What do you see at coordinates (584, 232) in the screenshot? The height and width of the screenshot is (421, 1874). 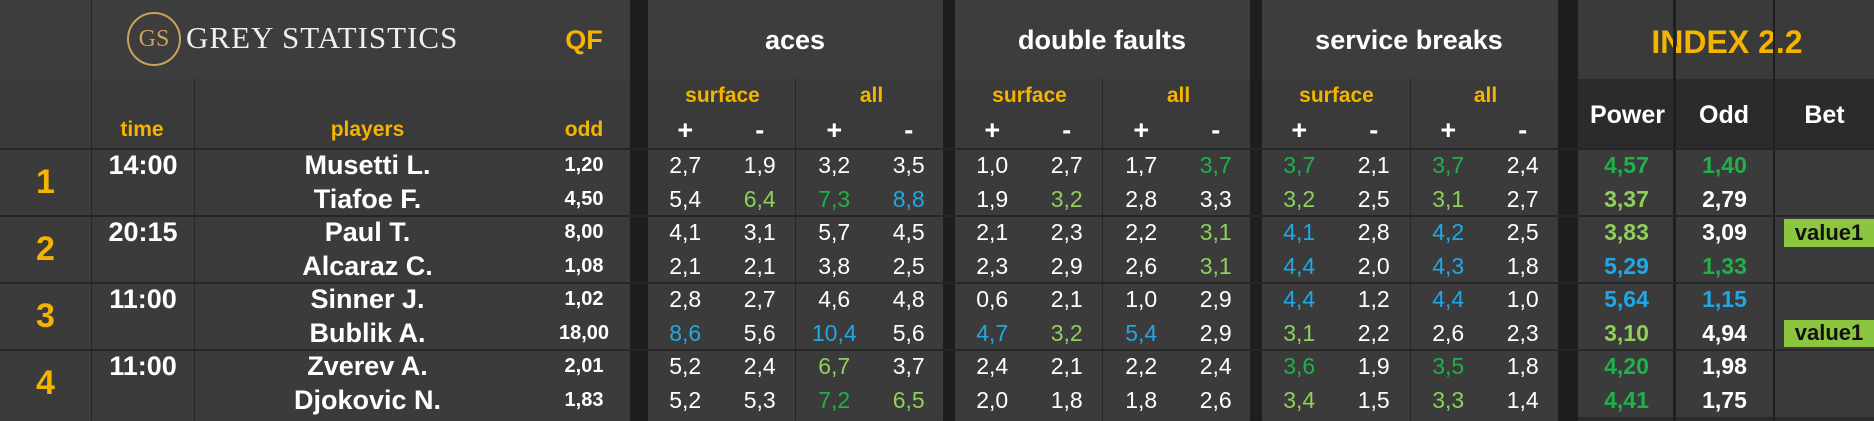 I see `player-odd: 8,00` at bounding box center [584, 232].